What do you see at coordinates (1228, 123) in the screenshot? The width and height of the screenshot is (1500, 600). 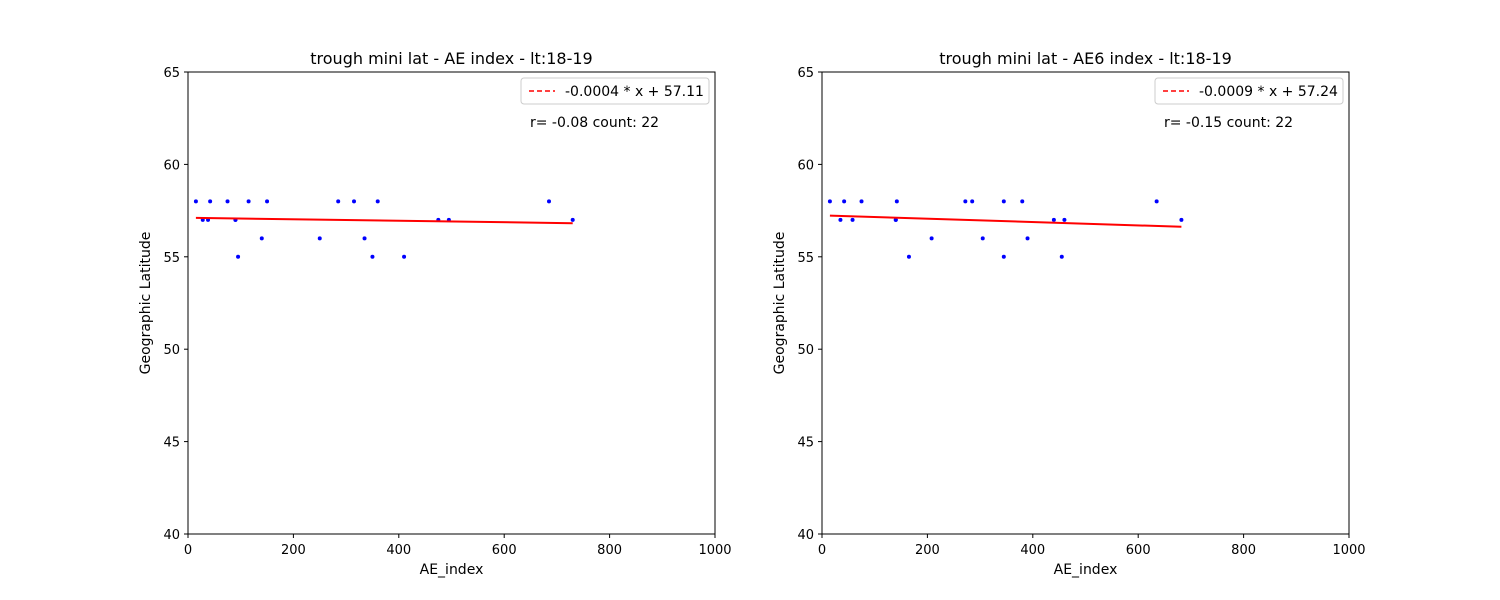 I see `stats-annotation: r= -0.15 count: 22` at bounding box center [1228, 123].